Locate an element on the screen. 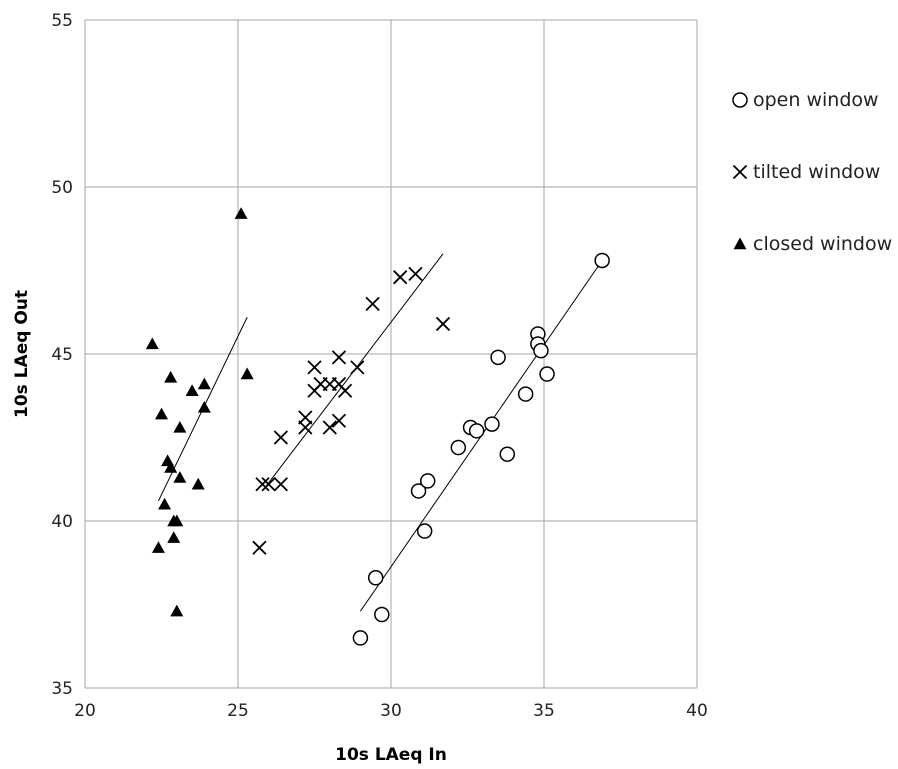 Image resolution: width=898 pixels, height=769 pixels. legend-label: tilted window is located at coordinates (816, 172).